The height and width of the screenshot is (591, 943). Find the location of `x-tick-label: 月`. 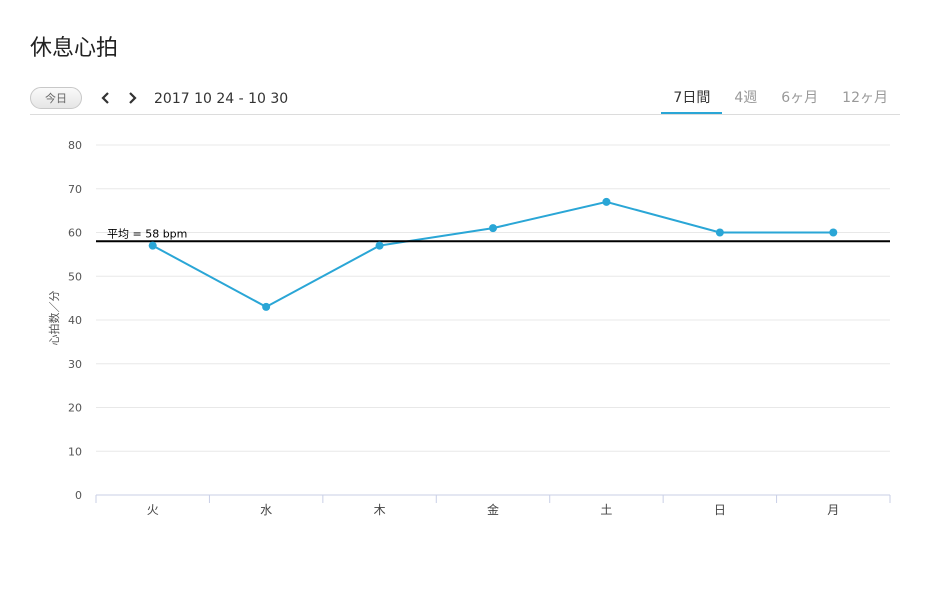

x-tick-label: 月 is located at coordinates (833, 510).